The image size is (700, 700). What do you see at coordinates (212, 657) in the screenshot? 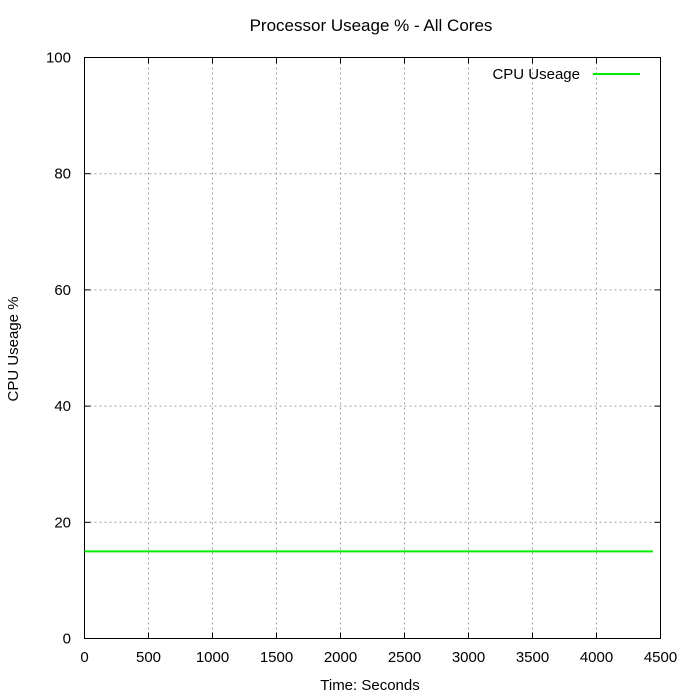
I see `x-tick-label: 1000` at bounding box center [212, 657].